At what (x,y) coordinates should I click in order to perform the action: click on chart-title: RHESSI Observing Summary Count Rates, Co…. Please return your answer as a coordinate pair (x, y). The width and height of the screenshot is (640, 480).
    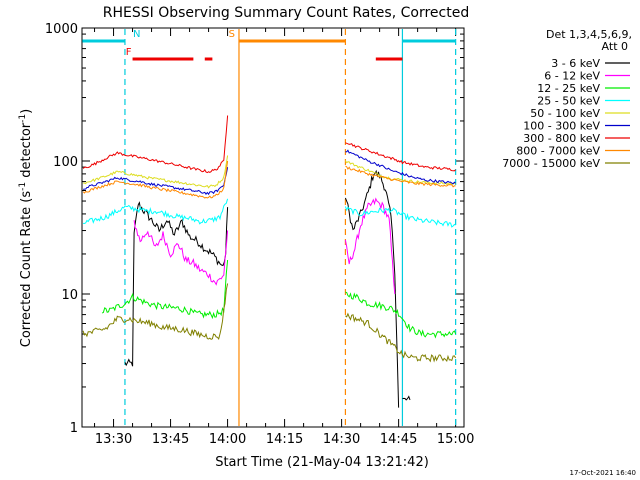
    Looking at the image, I should click on (286, 13).